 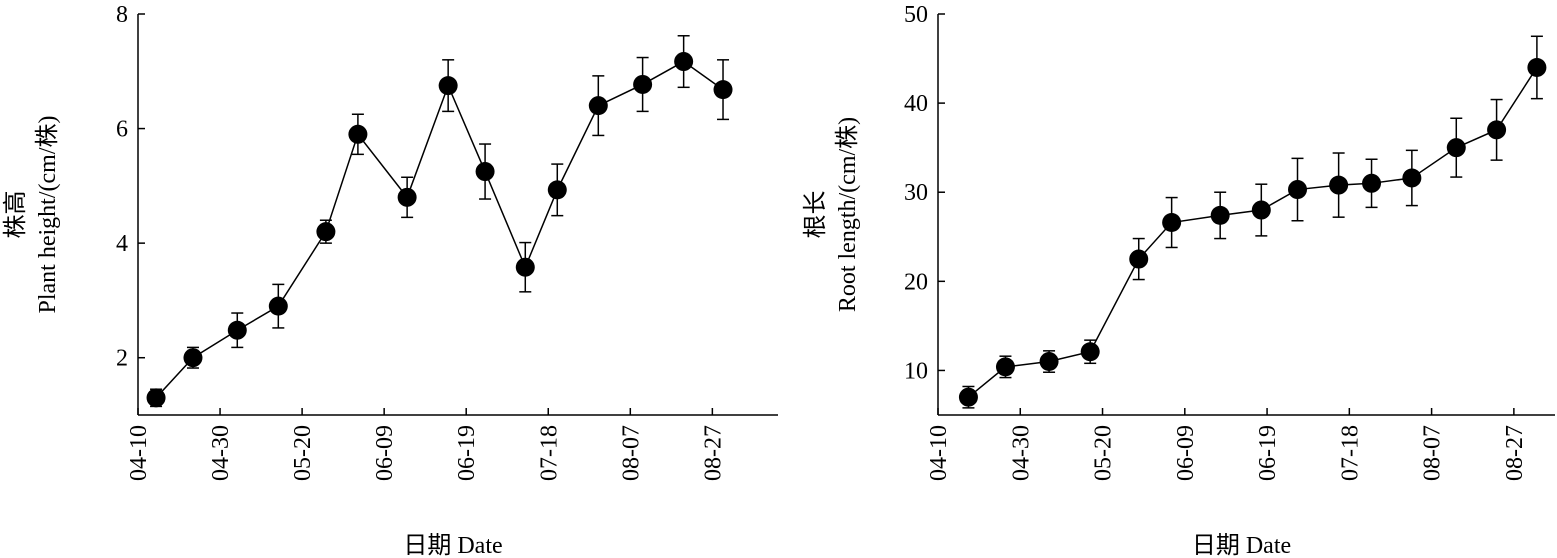 What do you see at coordinates (122, 244) in the screenshot?
I see `y-tick-label: 4` at bounding box center [122, 244].